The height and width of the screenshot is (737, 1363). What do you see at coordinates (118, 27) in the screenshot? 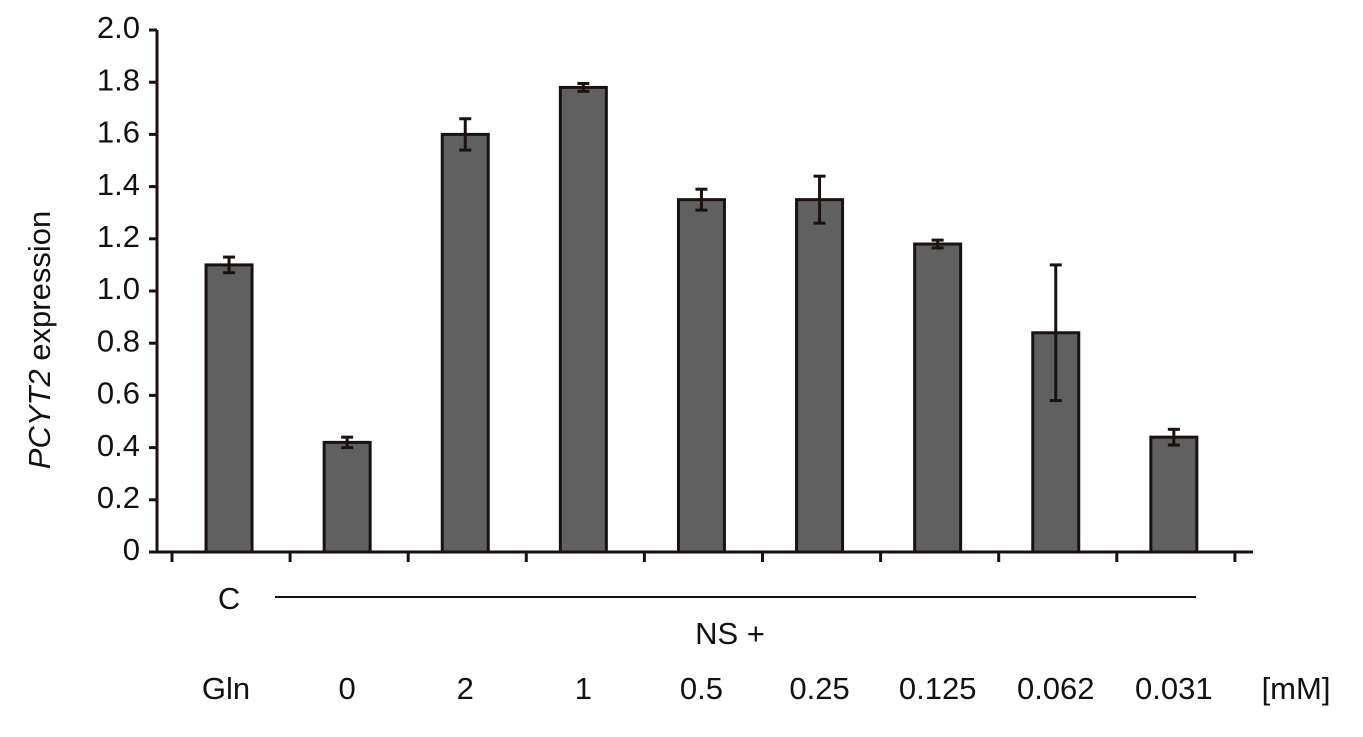
I see `y-tick-label: 2.0` at bounding box center [118, 27].